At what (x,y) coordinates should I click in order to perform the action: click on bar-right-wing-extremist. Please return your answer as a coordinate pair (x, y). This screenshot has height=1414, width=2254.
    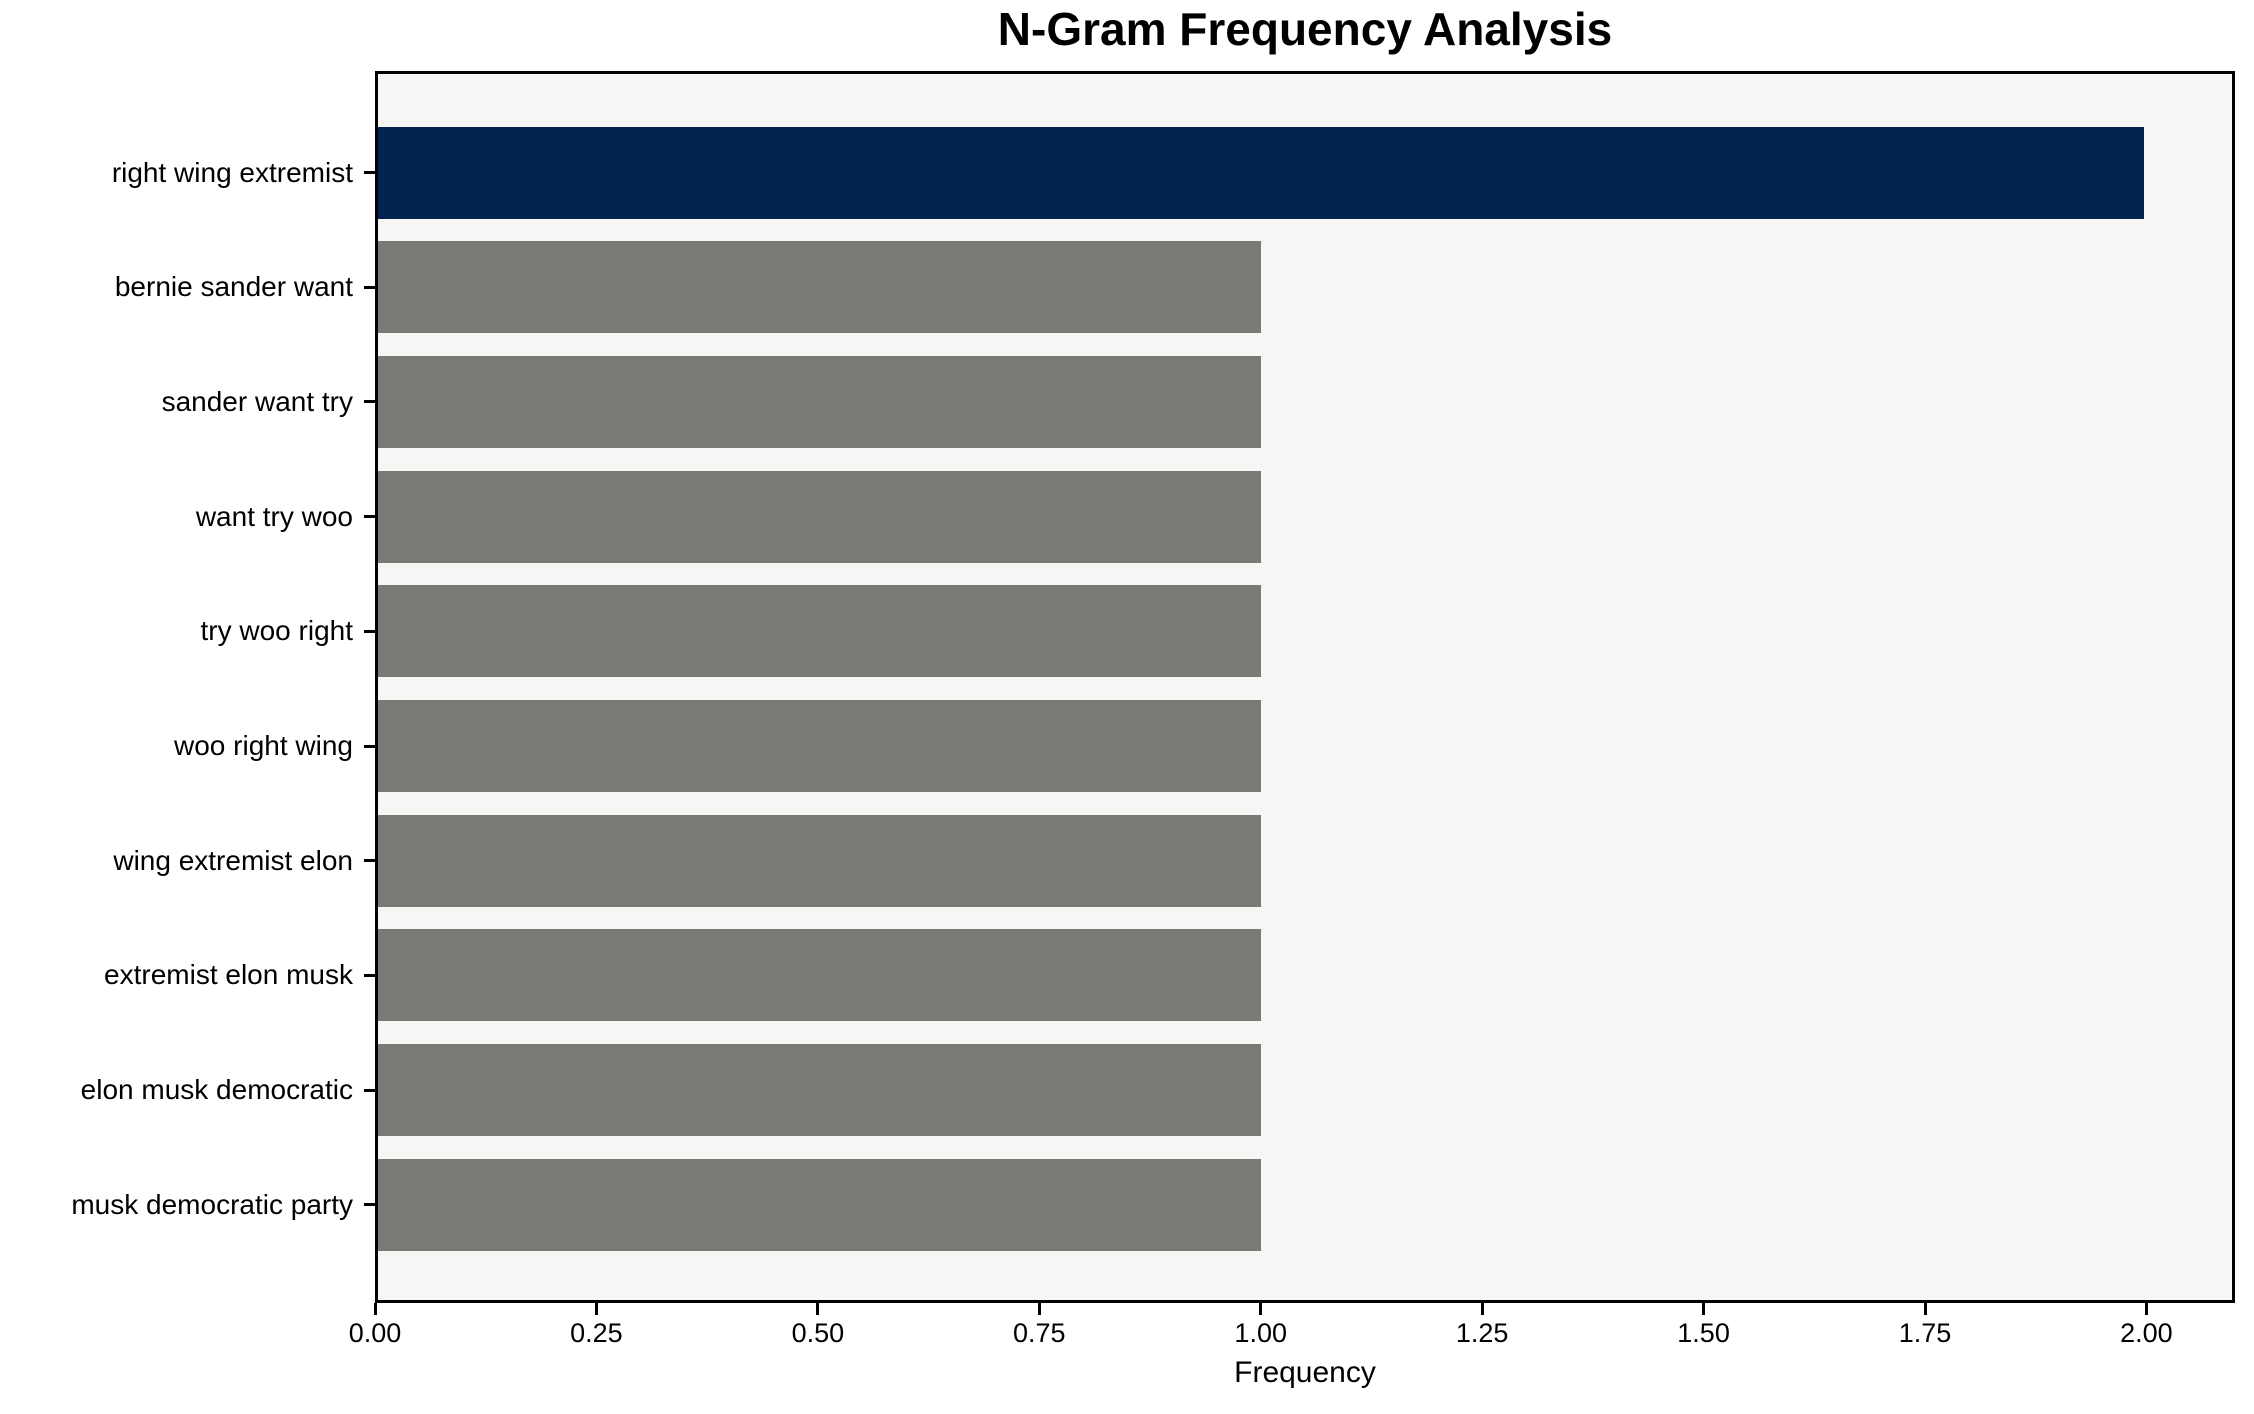
    Looking at the image, I should click on (1261, 172).